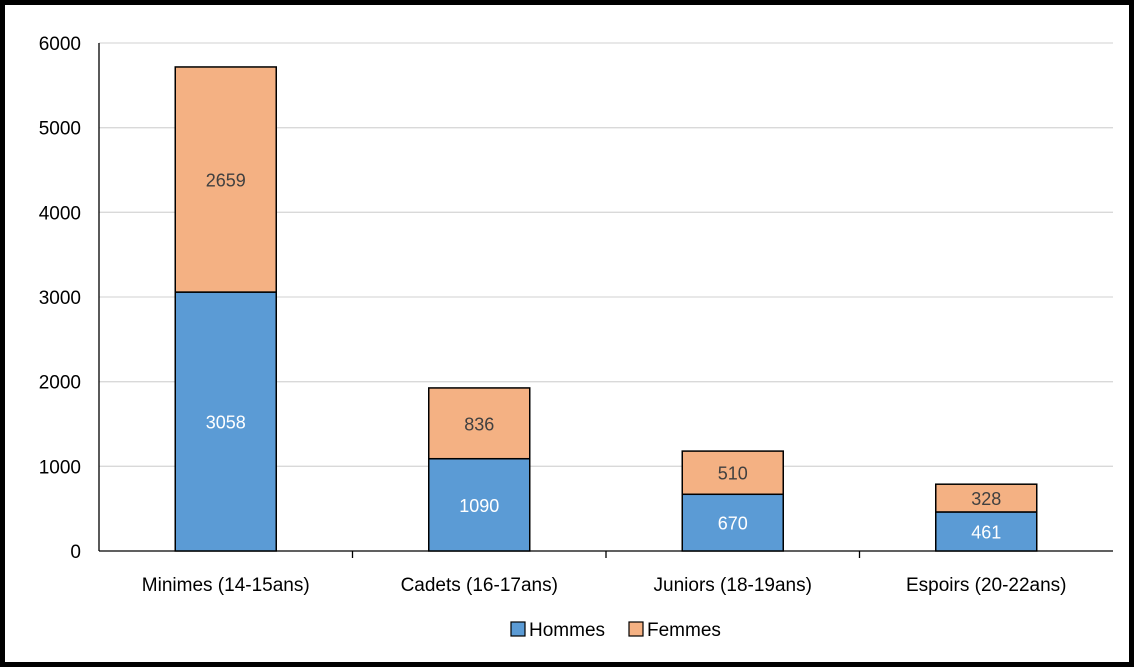 This screenshot has height=667, width=1134. I want to click on data-label: 510, so click(733, 474).